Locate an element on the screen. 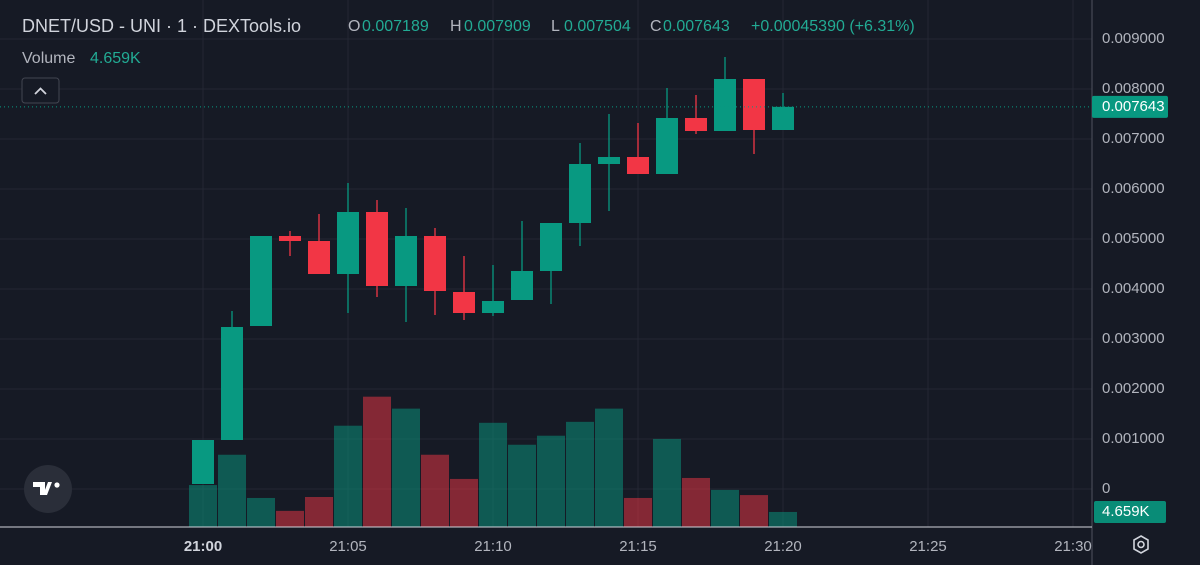 This screenshot has height=565, width=1200. logo-dot is located at coordinates (57, 485).